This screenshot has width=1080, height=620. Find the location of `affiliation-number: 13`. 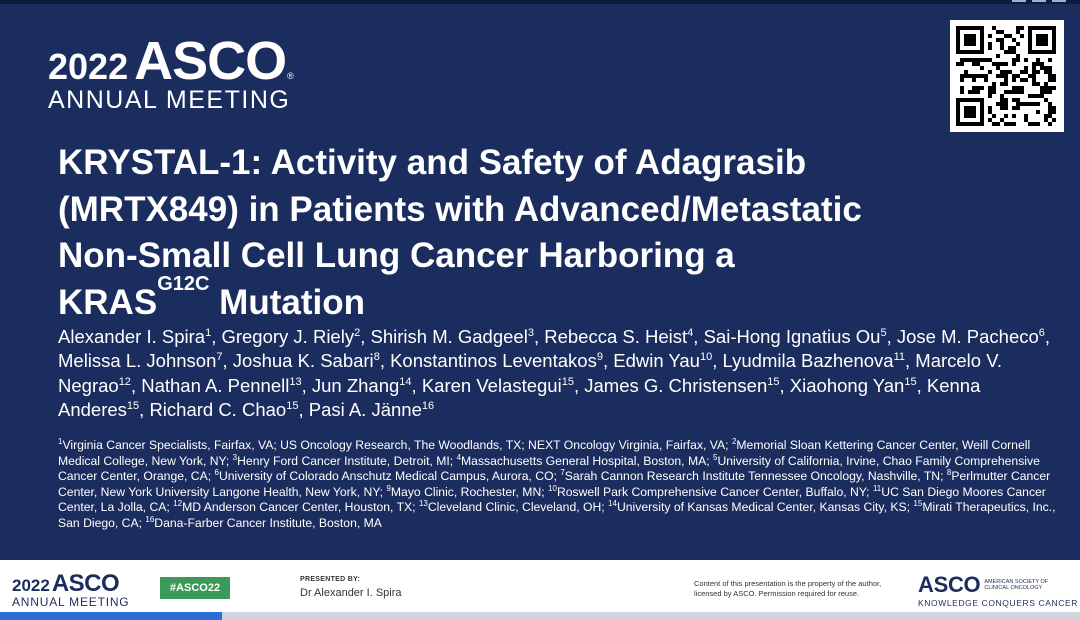

affiliation-number: 13 is located at coordinates (423, 504).